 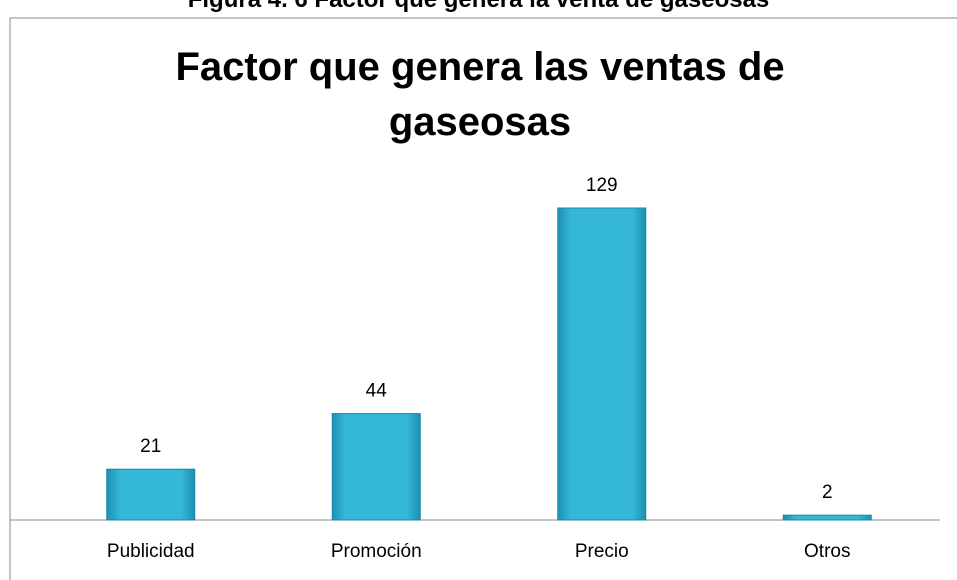 What do you see at coordinates (602, 185) in the screenshot?
I see `data-label: 129` at bounding box center [602, 185].